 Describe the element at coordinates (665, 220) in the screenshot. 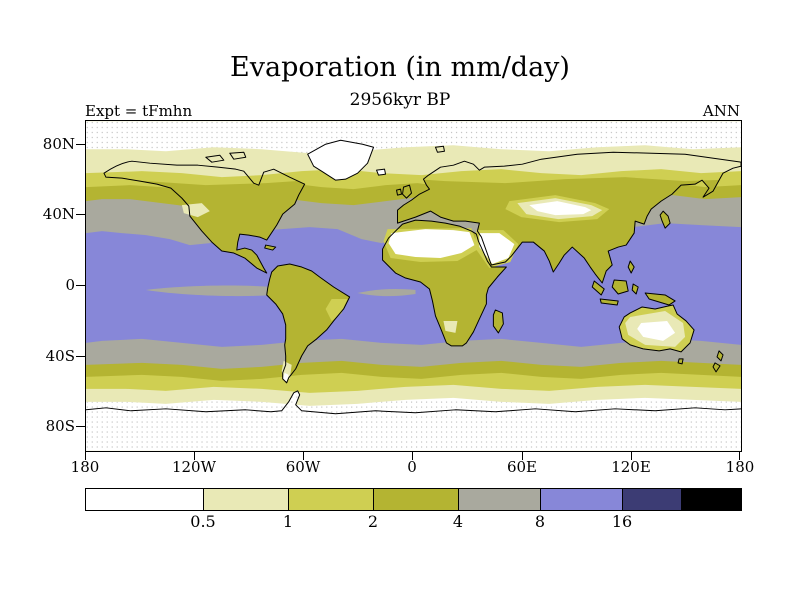

I see `japan-land` at that location.